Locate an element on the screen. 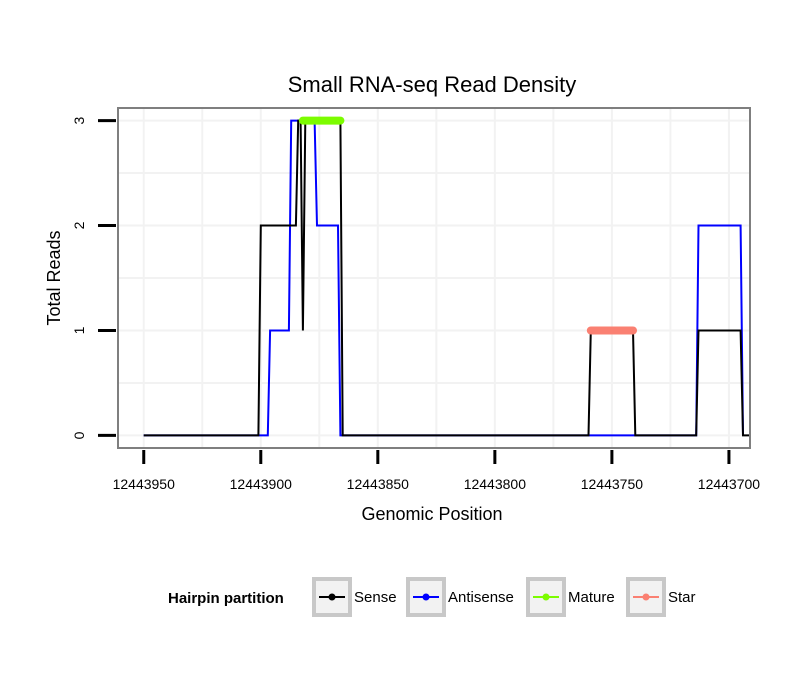 Image resolution: width=810 pixels, height=690 pixels. legend-label: Star is located at coordinates (682, 597).